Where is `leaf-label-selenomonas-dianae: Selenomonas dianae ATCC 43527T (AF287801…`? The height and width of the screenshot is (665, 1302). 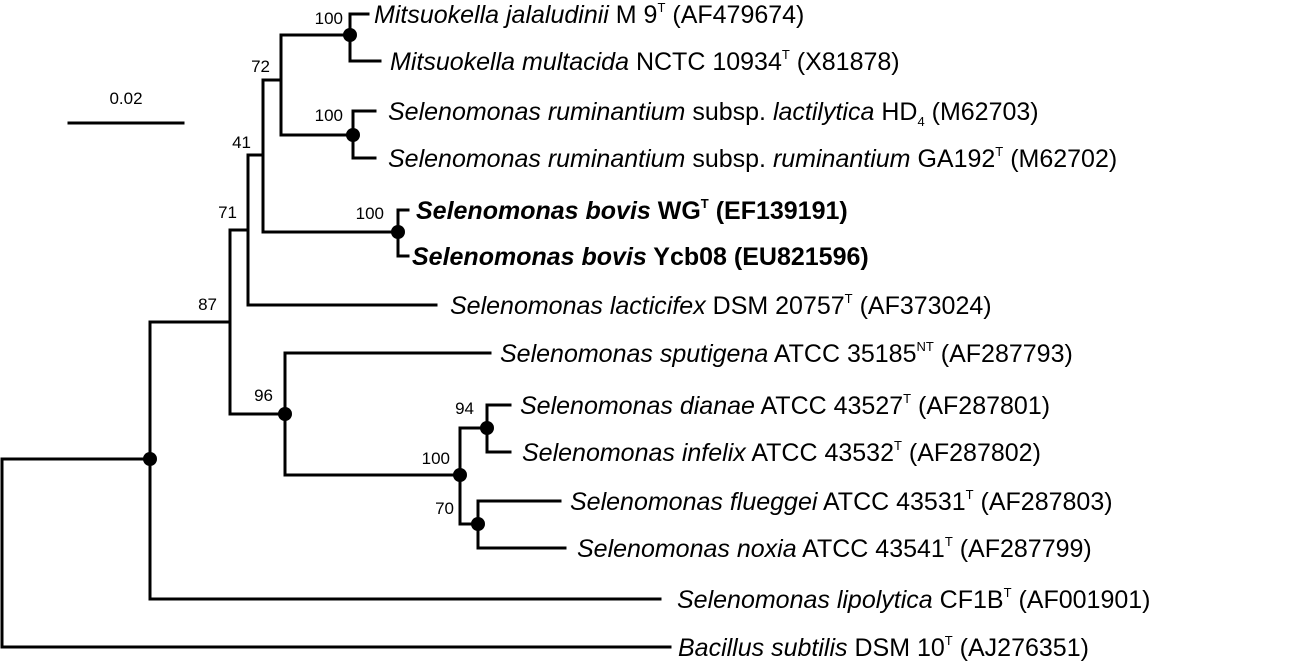
leaf-label-selenomonas-dianae: Selenomonas dianae ATCC 43527T (AF287801… is located at coordinates (785, 405).